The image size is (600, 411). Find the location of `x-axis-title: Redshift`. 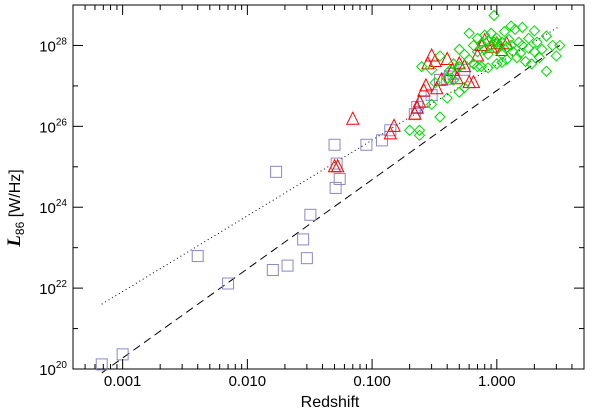

x-axis-title: Redshift is located at coordinates (330, 402).